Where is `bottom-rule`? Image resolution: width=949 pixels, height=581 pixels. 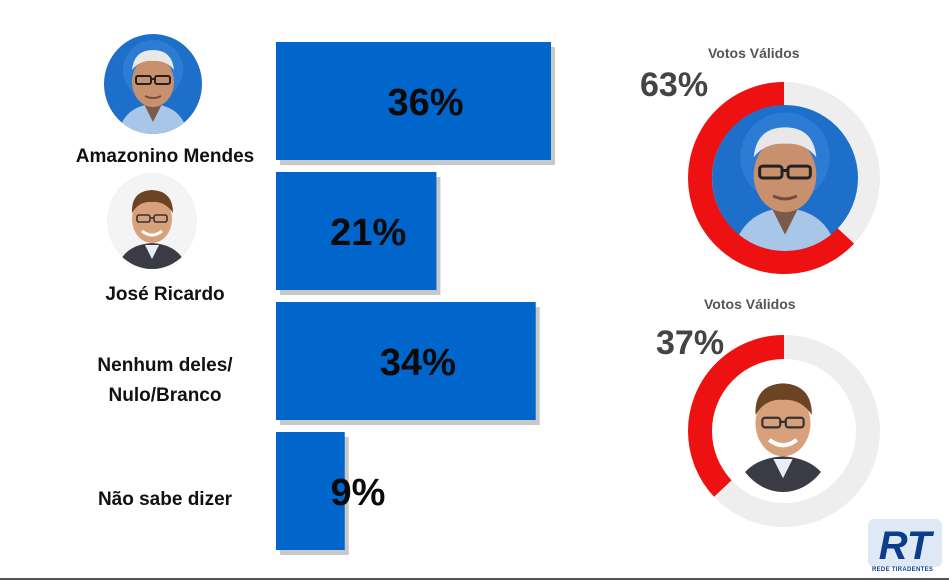 bottom-rule is located at coordinates (474, 579).